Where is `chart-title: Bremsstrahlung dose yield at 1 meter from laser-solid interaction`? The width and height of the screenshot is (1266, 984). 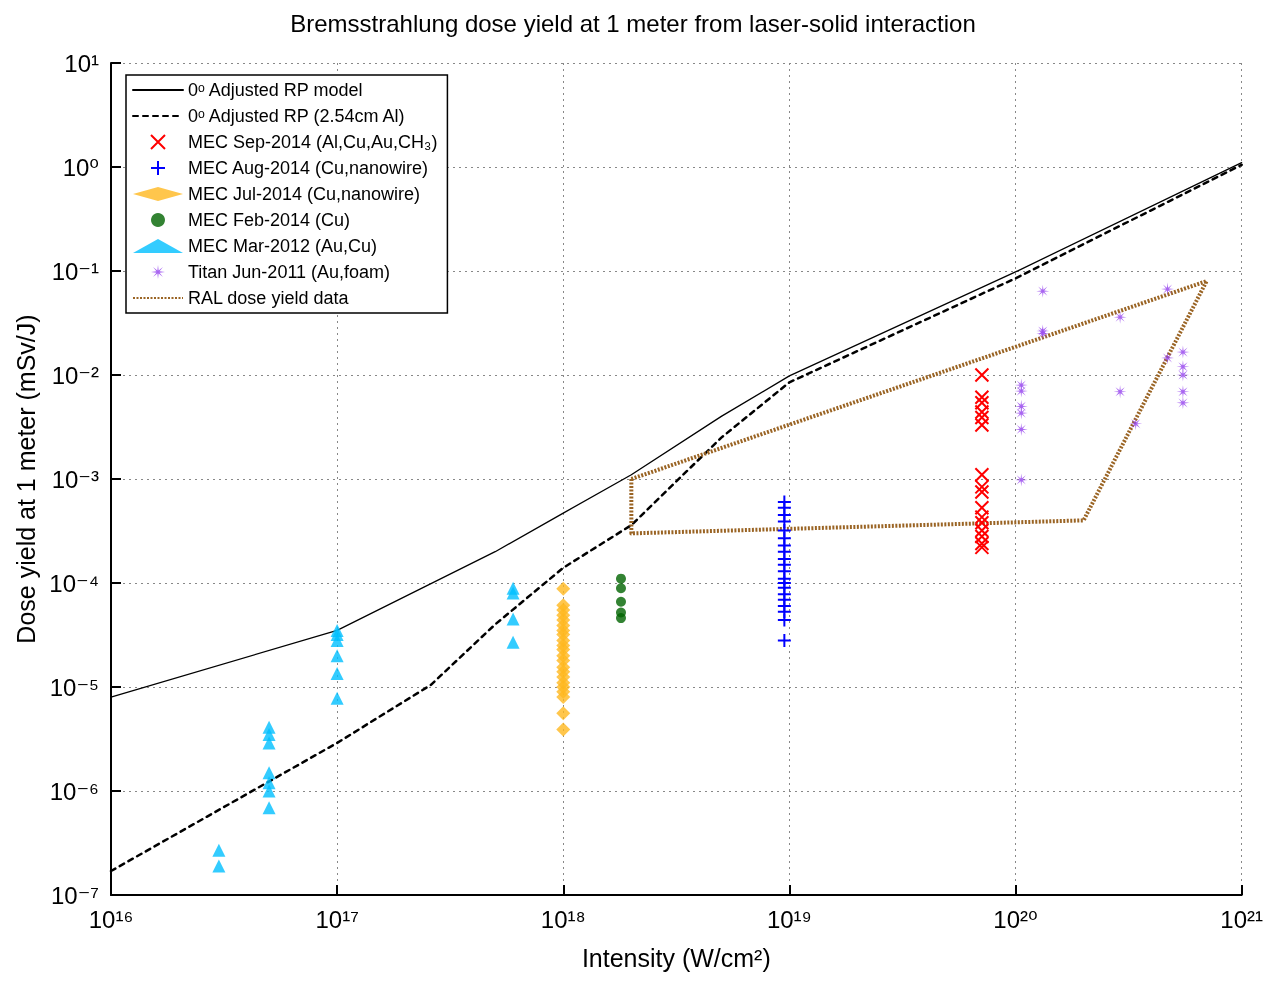 chart-title: Bremsstrahlung dose yield at 1 meter from laser-solid interaction is located at coordinates (633, 23).